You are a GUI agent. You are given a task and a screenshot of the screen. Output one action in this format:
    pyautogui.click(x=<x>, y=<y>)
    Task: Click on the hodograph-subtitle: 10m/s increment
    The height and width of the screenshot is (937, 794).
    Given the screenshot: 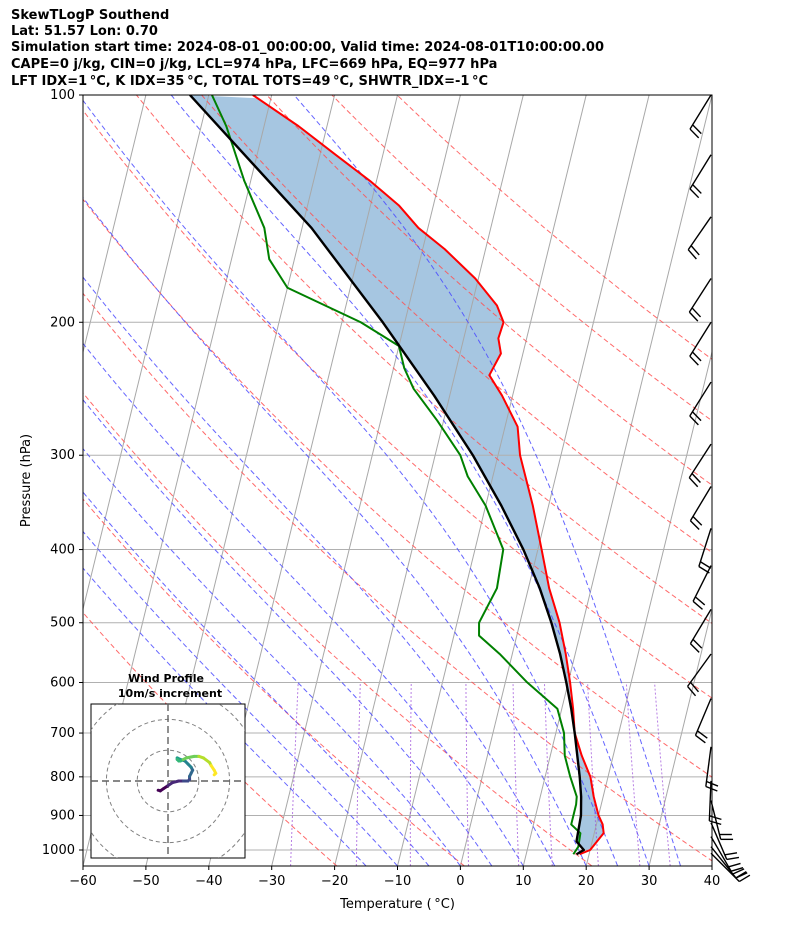 What is the action you would take?
    pyautogui.click(x=170, y=693)
    